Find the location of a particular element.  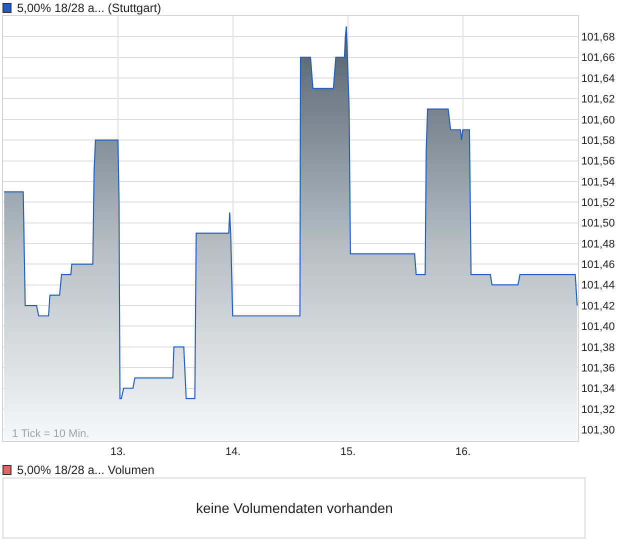

x-tick-label: 14. is located at coordinates (233, 452).